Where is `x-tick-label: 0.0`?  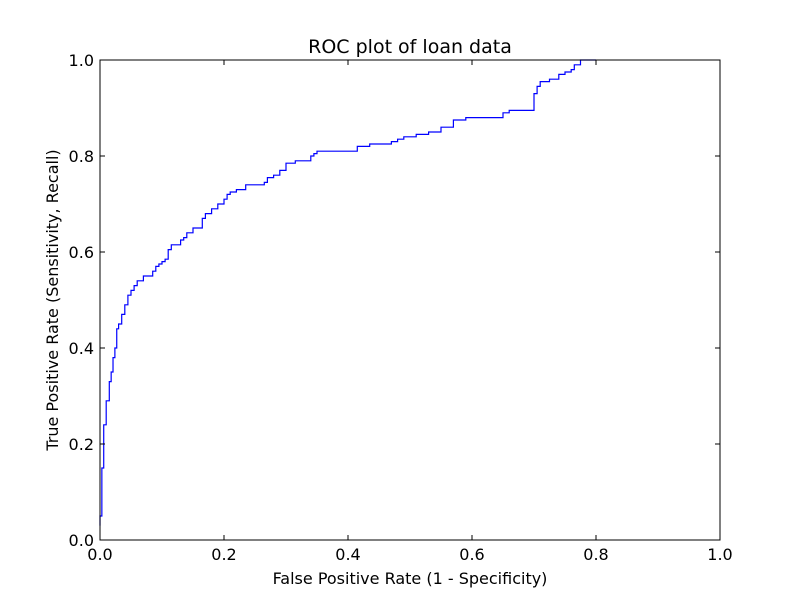 x-tick-label: 0.0 is located at coordinates (99, 554).